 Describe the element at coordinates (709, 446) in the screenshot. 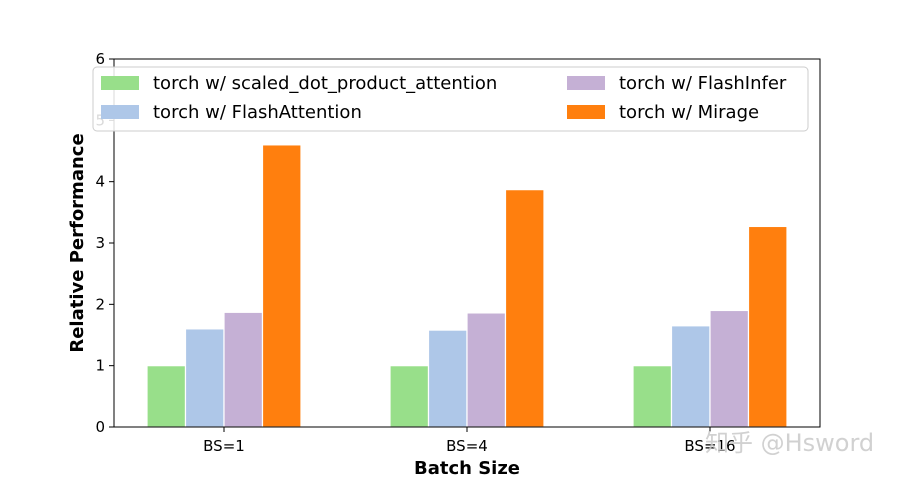

I see `x-tick-label: BS=16` at that location.